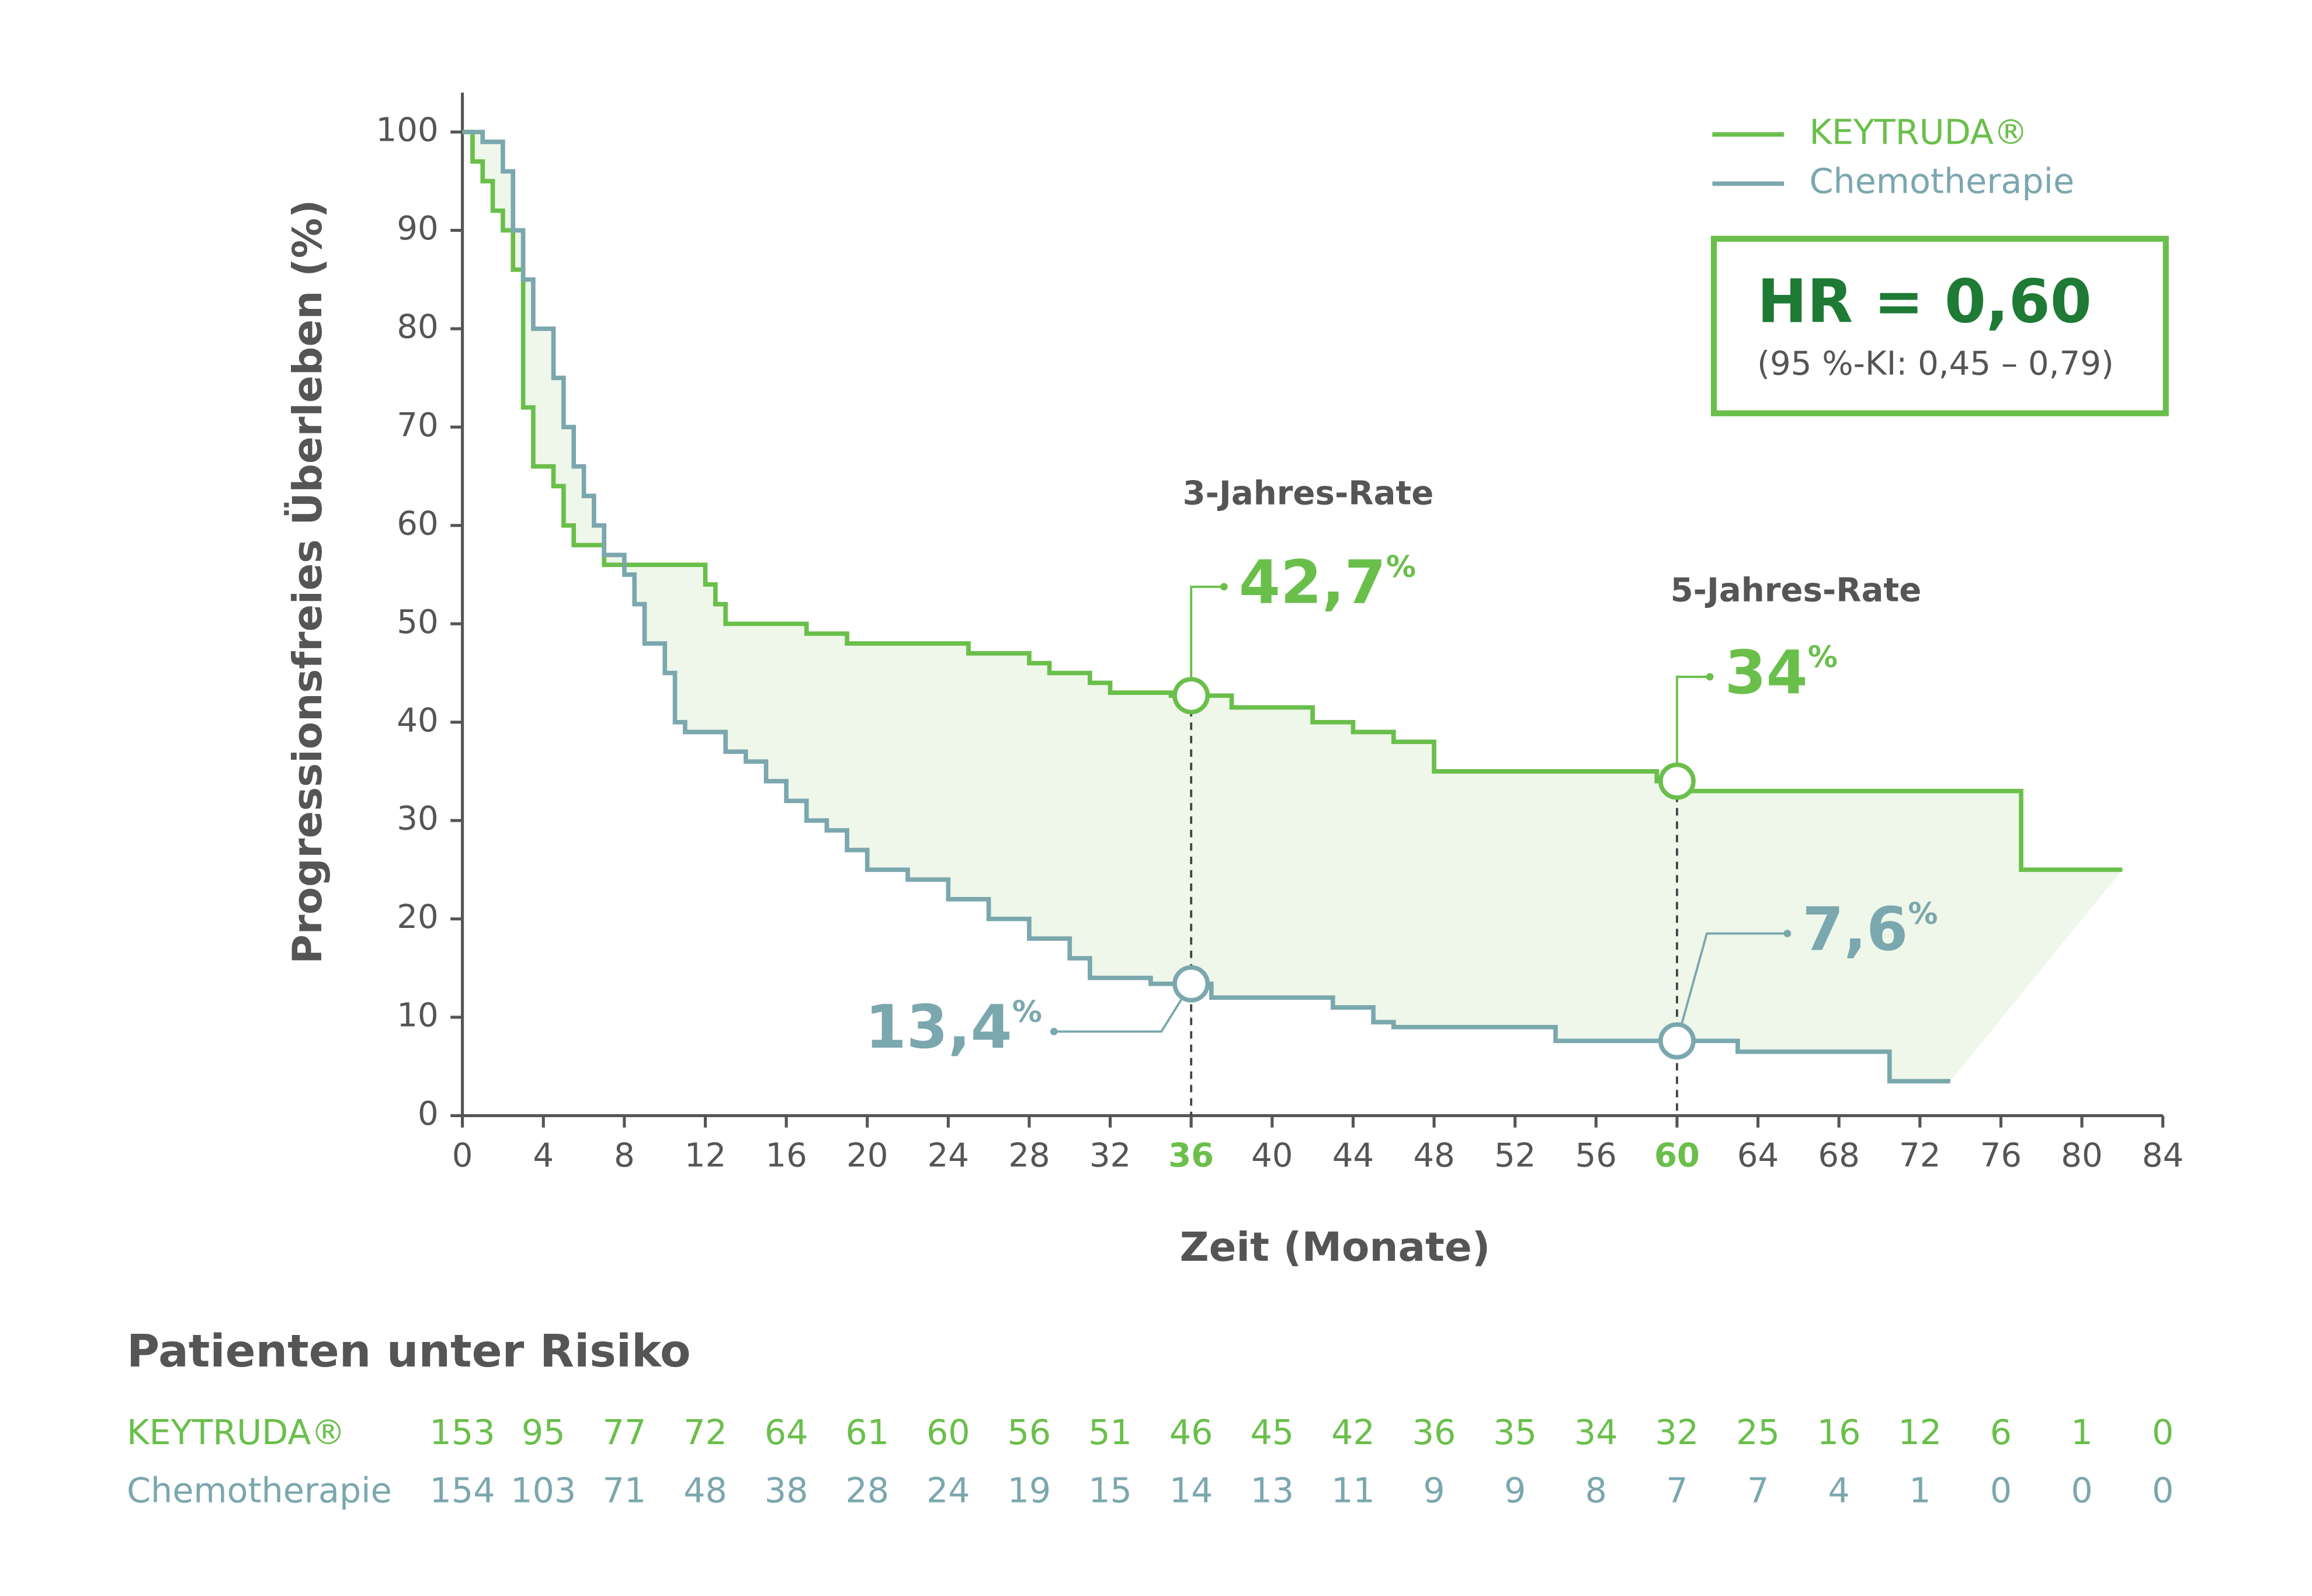  What do you see at coordinates (787, 1432) in the screenshot?
I see `risk-value: 64` at bounding box center [787, 1432].